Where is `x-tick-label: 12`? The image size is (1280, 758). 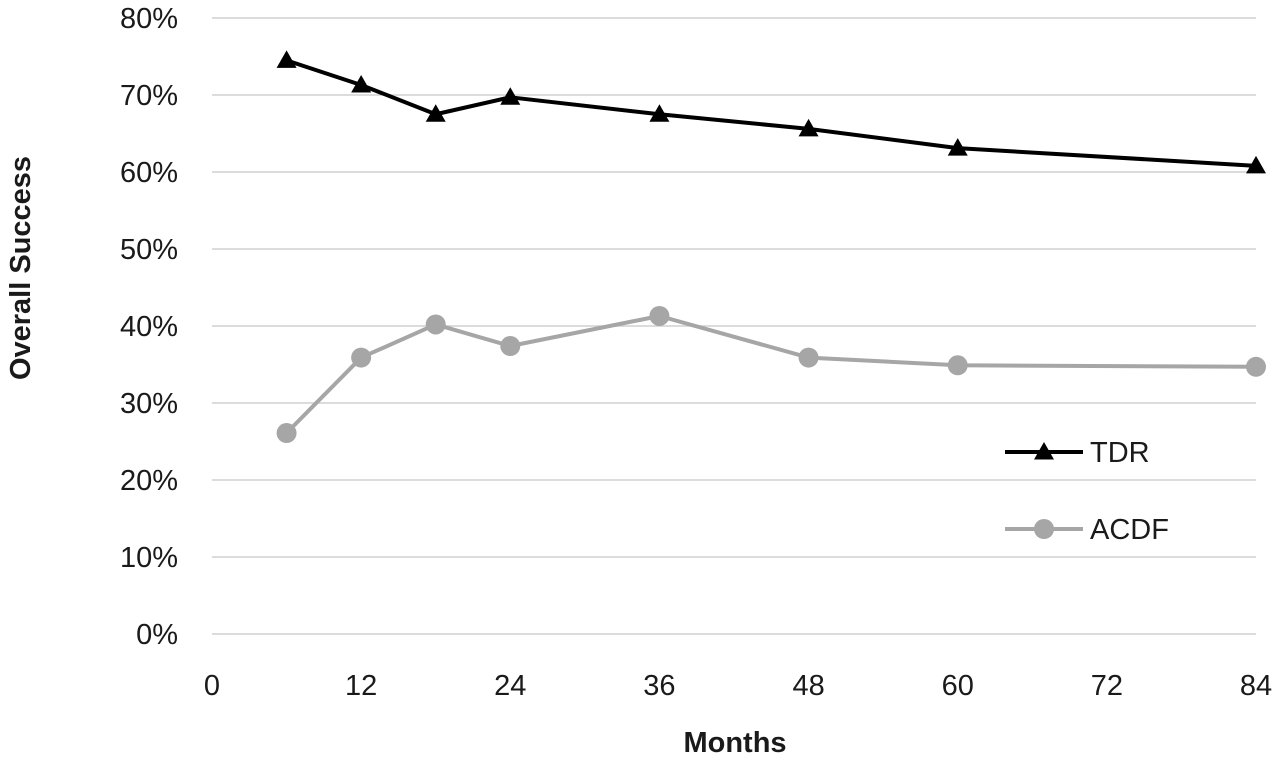 x-tick-label: 12 is located at coordinates (361, 686).